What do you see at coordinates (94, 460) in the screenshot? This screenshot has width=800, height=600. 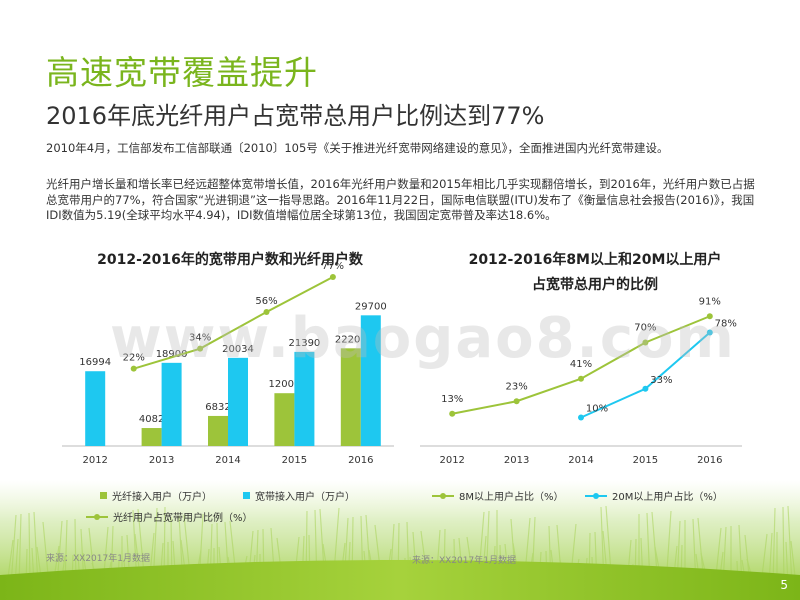 I see `chart1-x-tick: 2012` at bounding box center [94, 460].